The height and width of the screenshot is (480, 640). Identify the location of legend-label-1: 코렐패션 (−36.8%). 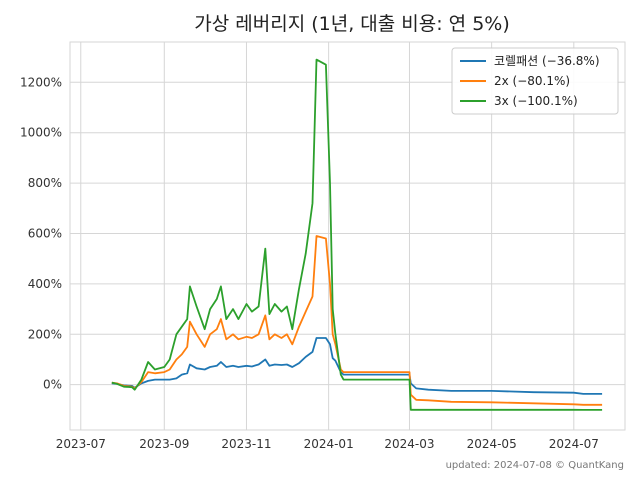
(547, 61).